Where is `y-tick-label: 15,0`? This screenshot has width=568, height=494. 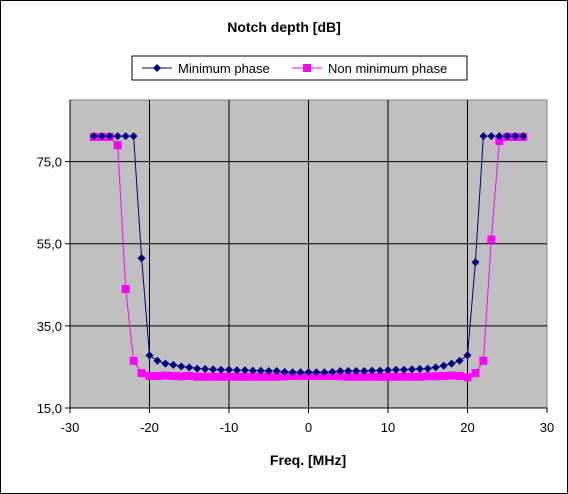
y-tick-label: 15,0 is located at coordinates (49, 408).